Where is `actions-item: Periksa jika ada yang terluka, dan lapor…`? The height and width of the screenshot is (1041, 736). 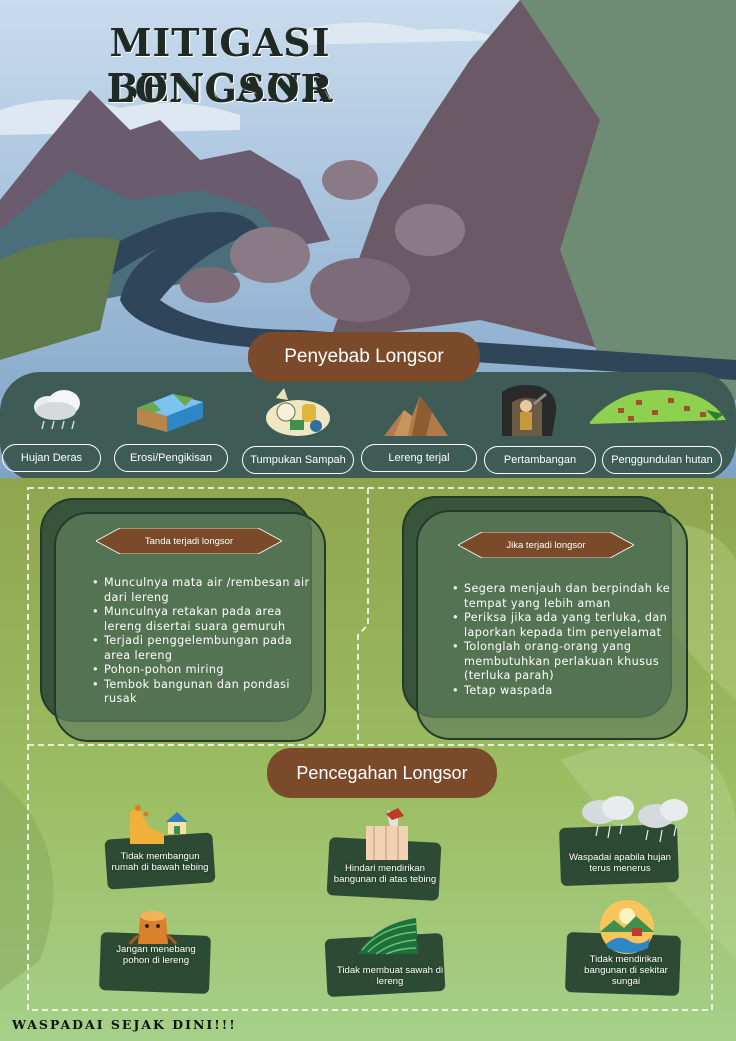 actions-item: Periksa jika ada yang terluka, dan lapor… is located at coordinates (565, 625).